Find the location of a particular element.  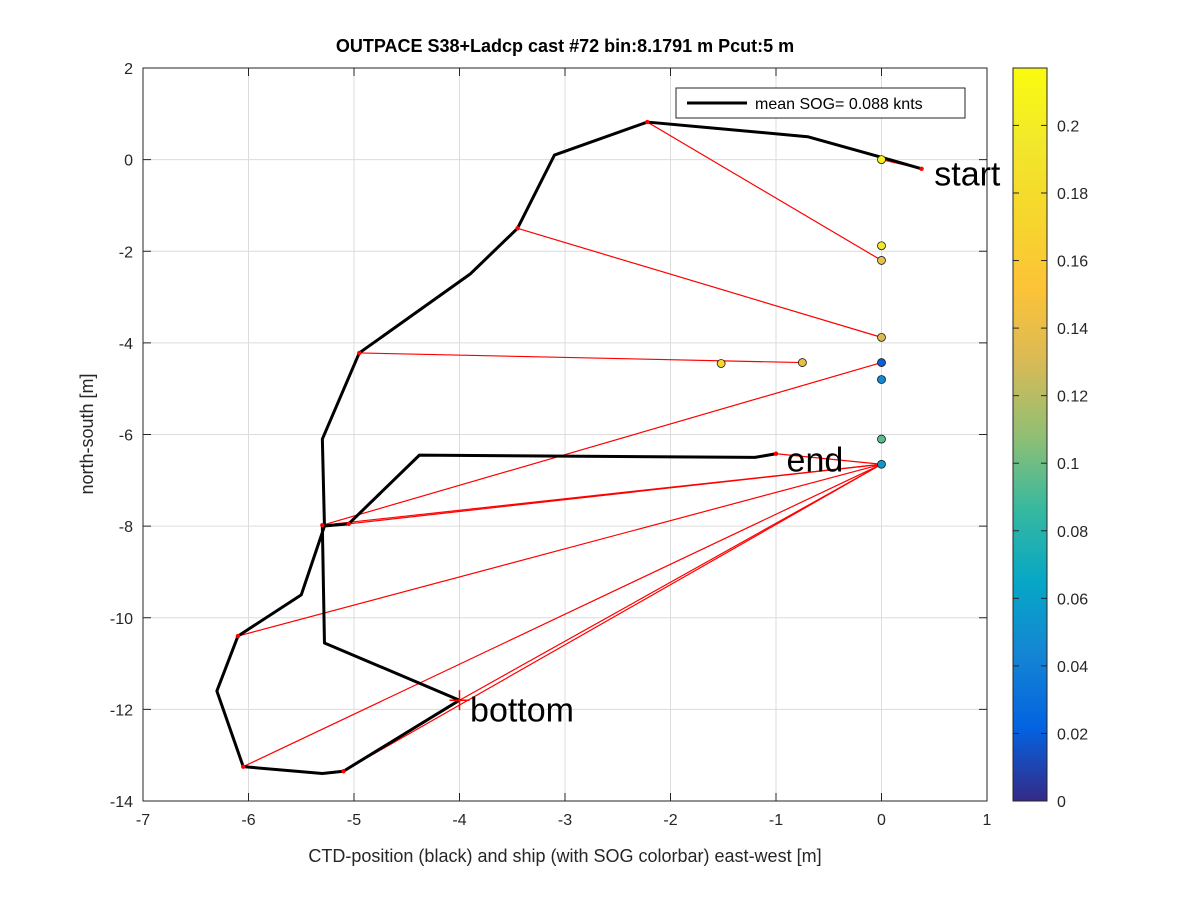

x-tick-label: -6 is located at coordinates (248, 820).